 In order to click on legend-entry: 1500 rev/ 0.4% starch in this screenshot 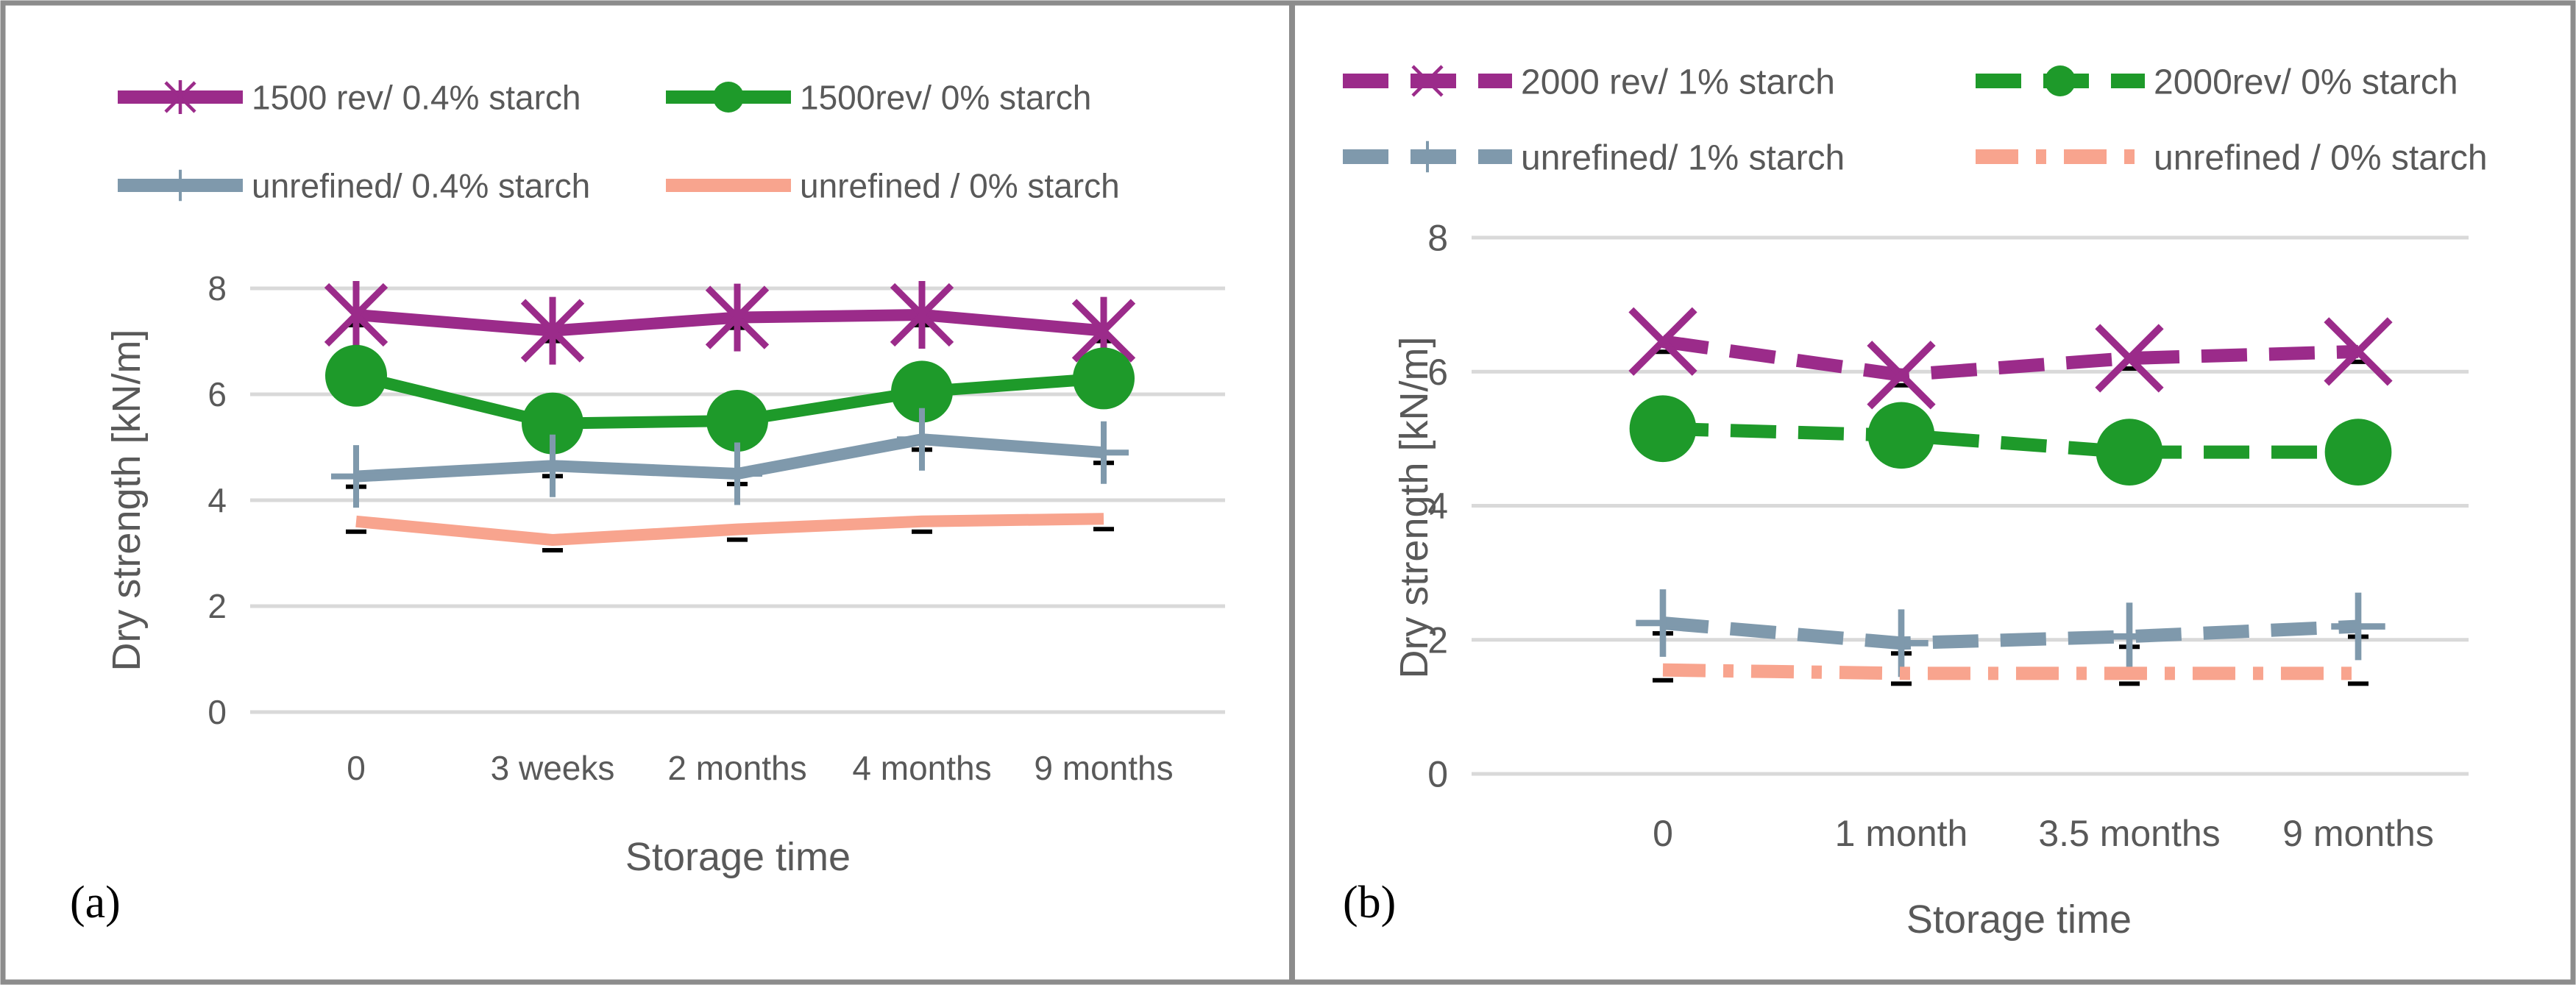, I will do `click(349, 98)`.